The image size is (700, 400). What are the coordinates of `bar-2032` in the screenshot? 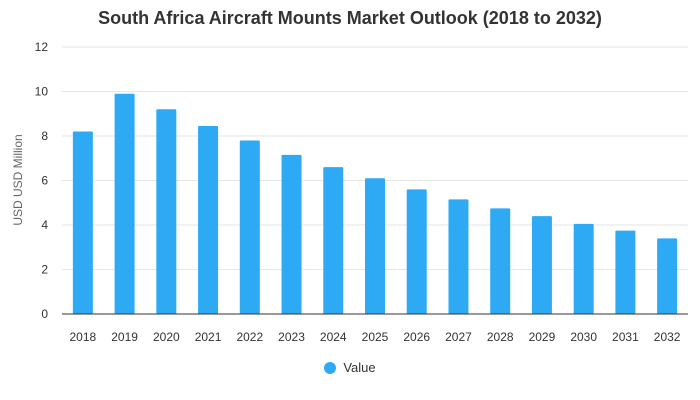 It's located at (667, 276).